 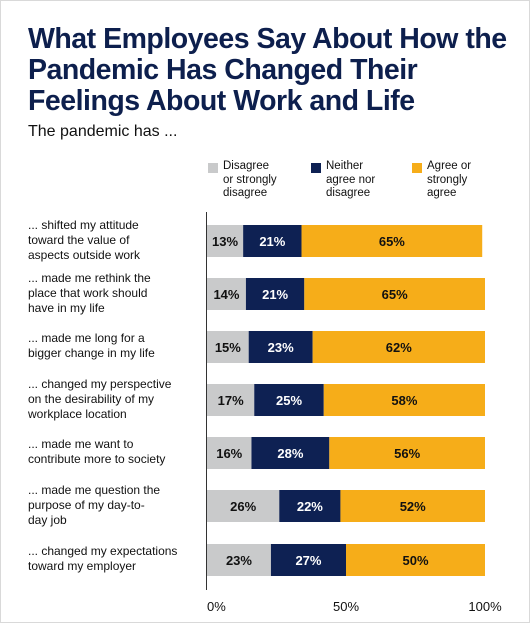 What do you see at coordinates (94, 489) in the screenshot?
I see `category-label-line: ... made me question the` at bounding box center [94, 489].